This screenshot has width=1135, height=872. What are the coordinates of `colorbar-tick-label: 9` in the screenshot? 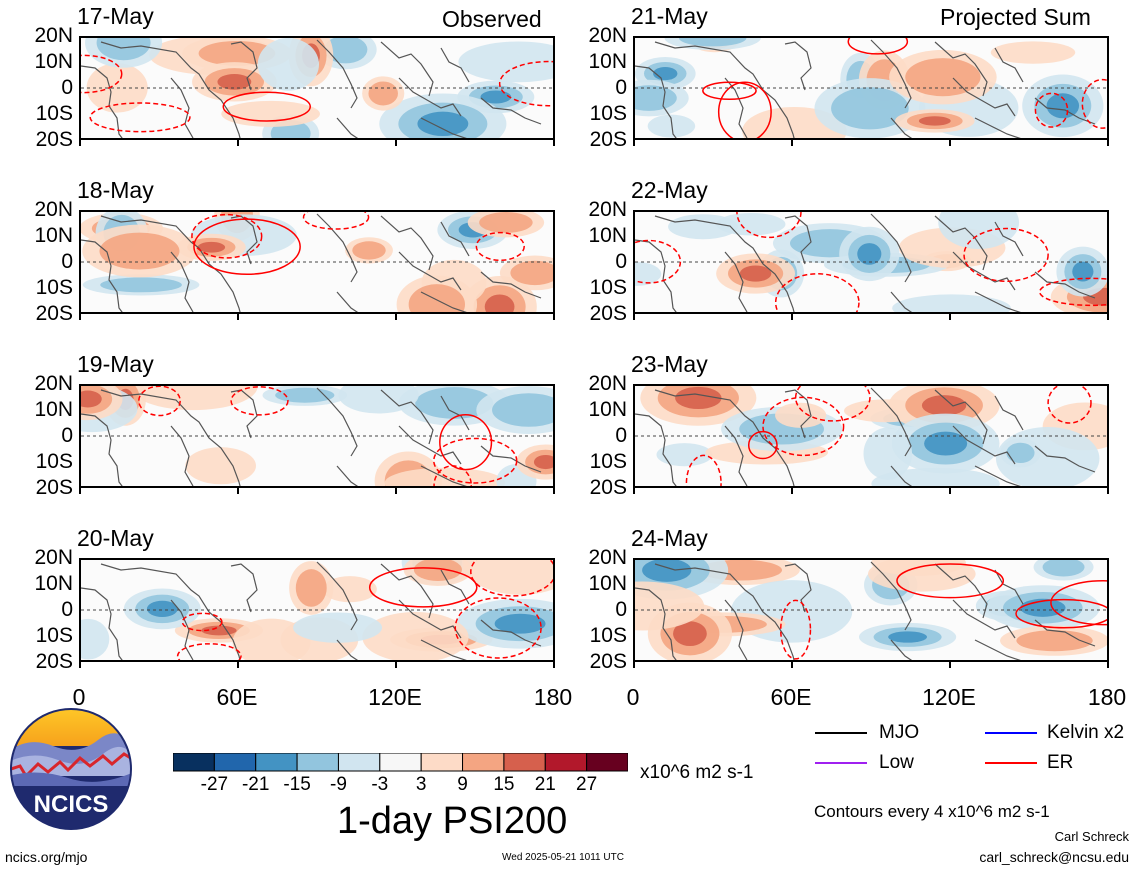 It's located at (462, 784).